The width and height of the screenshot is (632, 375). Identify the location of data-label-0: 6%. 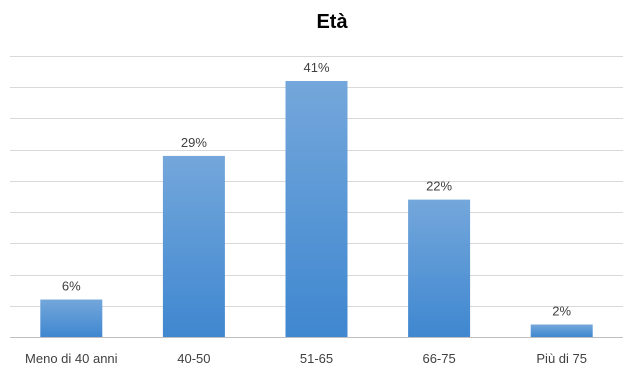
(71, 286).